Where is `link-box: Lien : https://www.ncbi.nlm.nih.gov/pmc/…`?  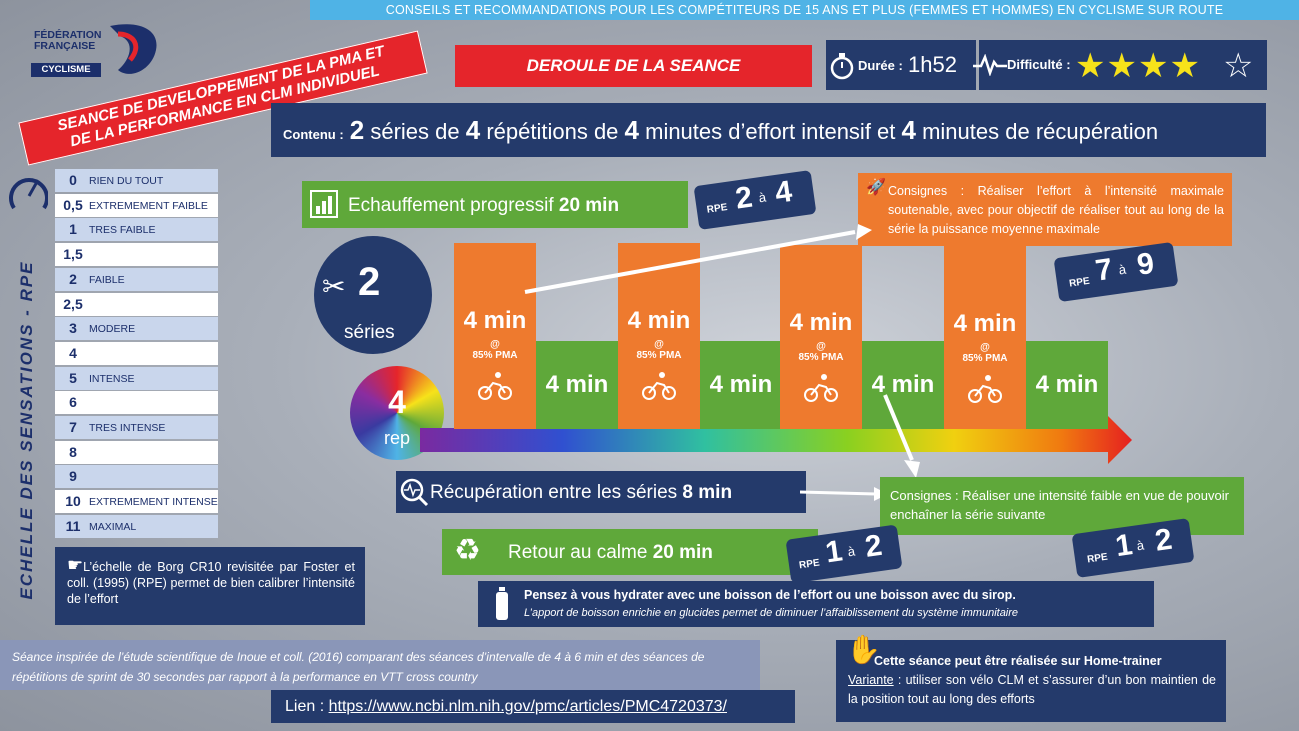 link-box: Lien : https://www.ncbi.nlm.nih.gov/pmc/… is located at coordinates (533, 706).